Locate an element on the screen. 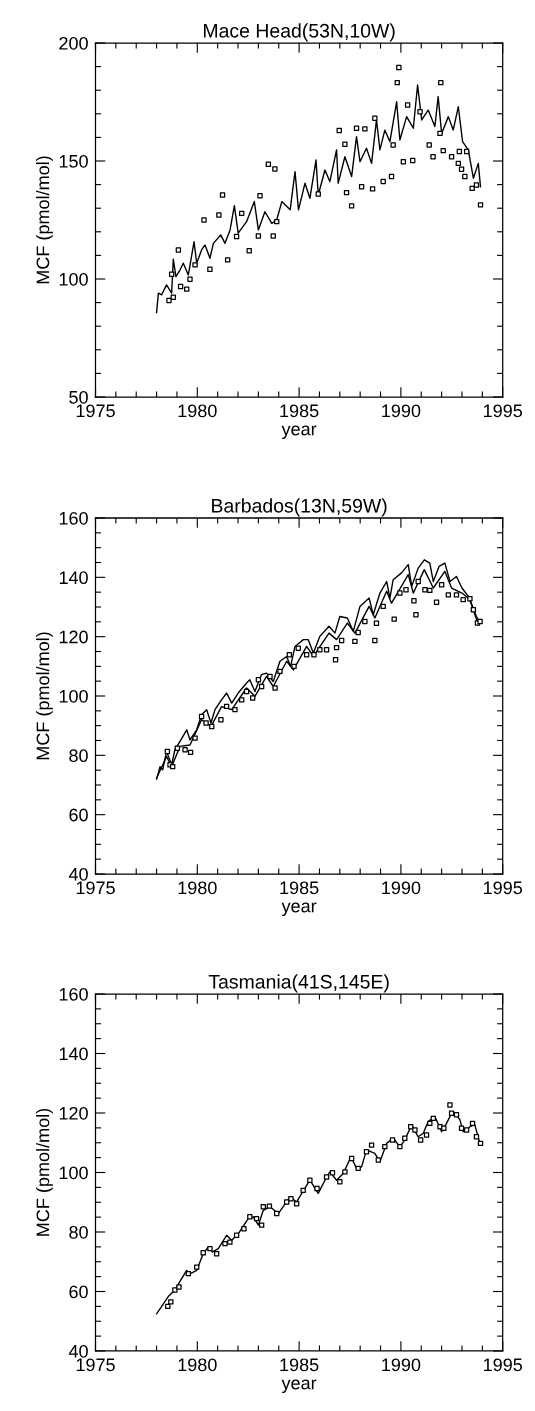 This screenshot has width=535, height=1411. y-tick-label: 200 is located at coordinates (73, 43).